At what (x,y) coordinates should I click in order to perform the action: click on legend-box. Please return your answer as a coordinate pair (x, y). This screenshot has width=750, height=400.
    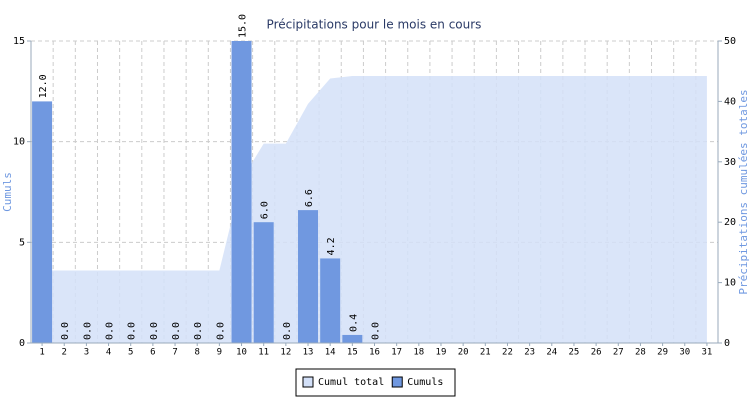
    Looking at the image, I should click on (375, 382).